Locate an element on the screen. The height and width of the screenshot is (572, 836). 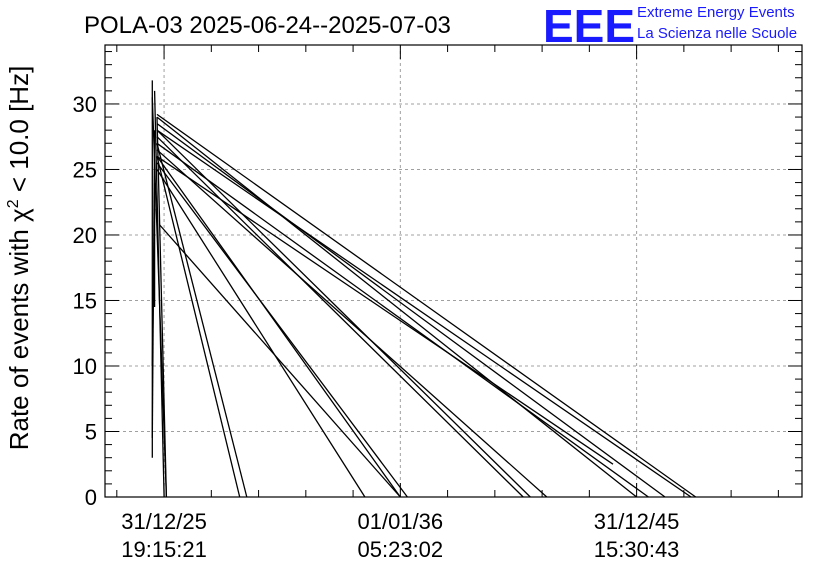
y-label-sup: 2 is located at coordinates (13, 203).